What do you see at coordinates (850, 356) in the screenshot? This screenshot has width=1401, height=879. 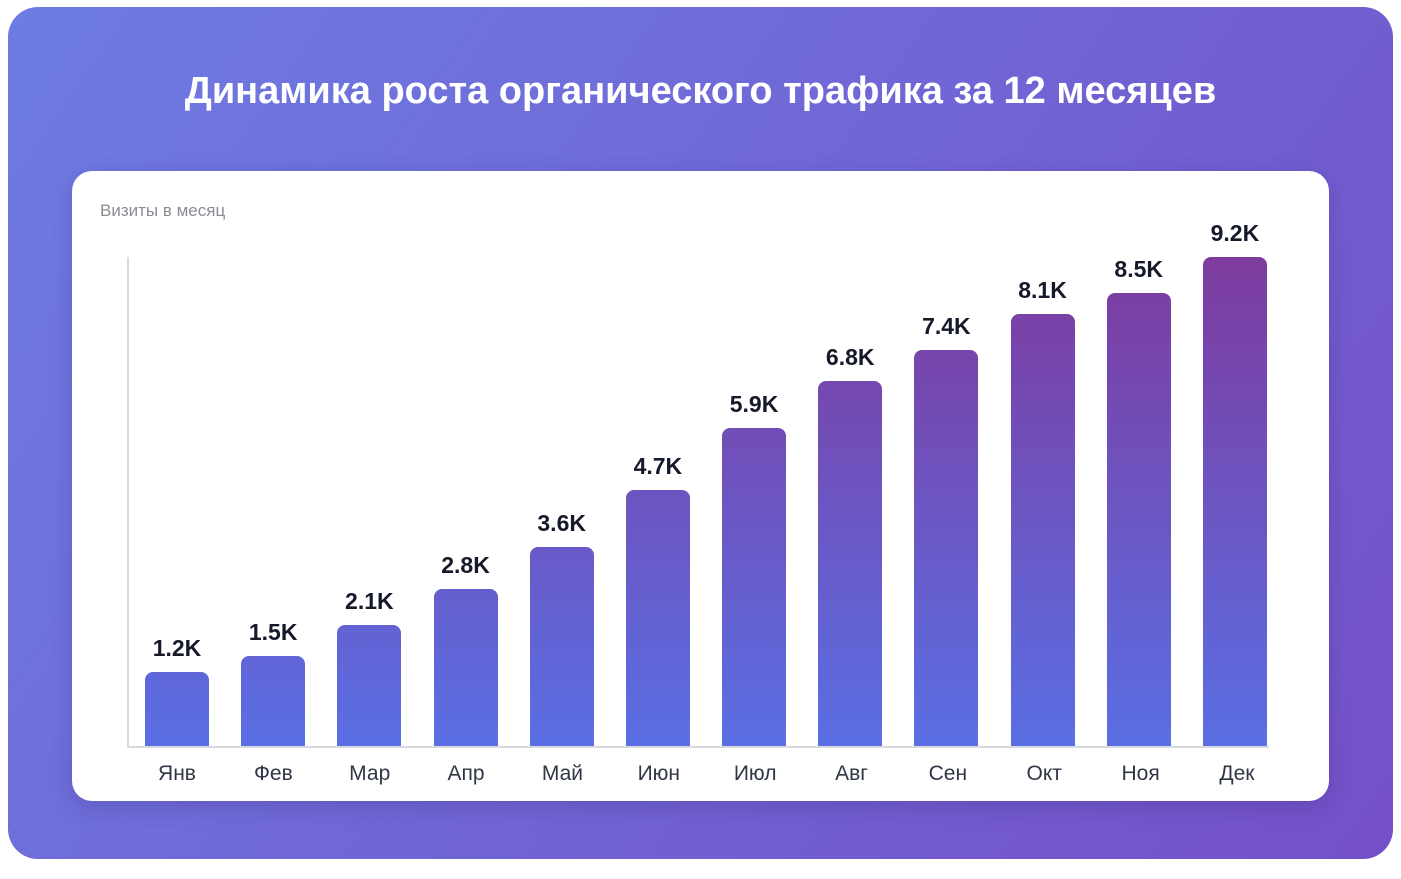 I see `bar-value-label: 6.8K` at bounding box center [850, 356].